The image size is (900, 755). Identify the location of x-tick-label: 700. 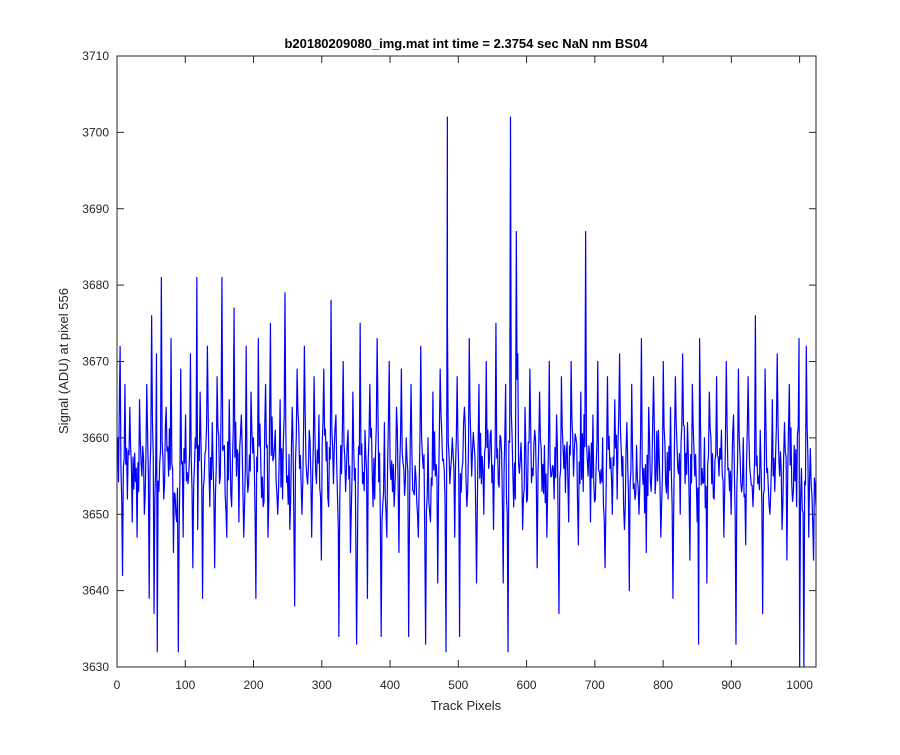
(595, 685).